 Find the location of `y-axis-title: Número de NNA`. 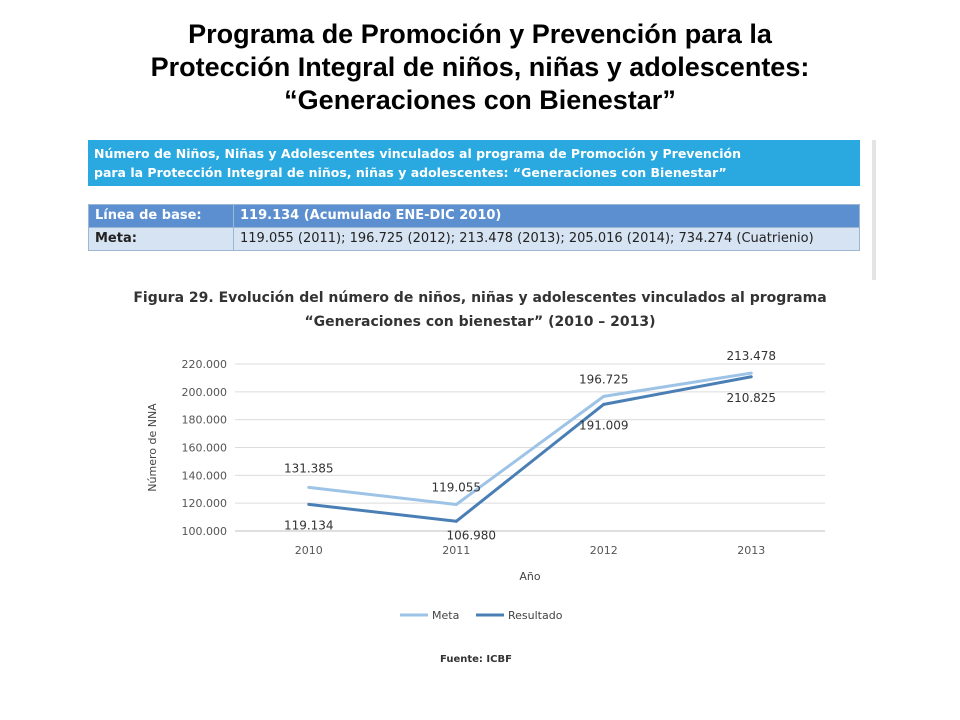

y-axis-title: Número de NNA is located at coordinates (152, 447).